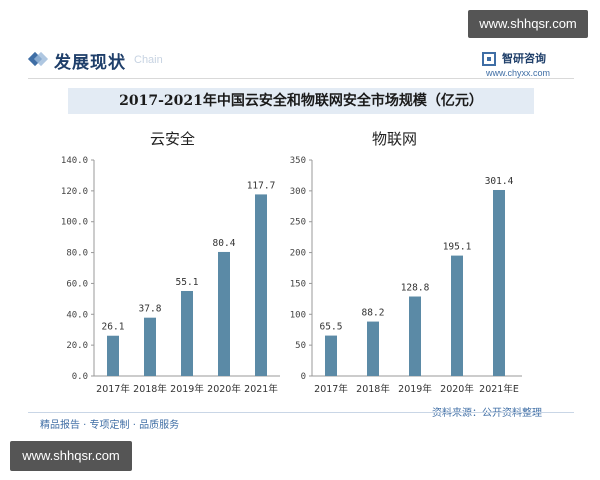  Describe the element at coordinates (524, 58) in the screenshot. I see `brand-name: 智研咨询` at that location.